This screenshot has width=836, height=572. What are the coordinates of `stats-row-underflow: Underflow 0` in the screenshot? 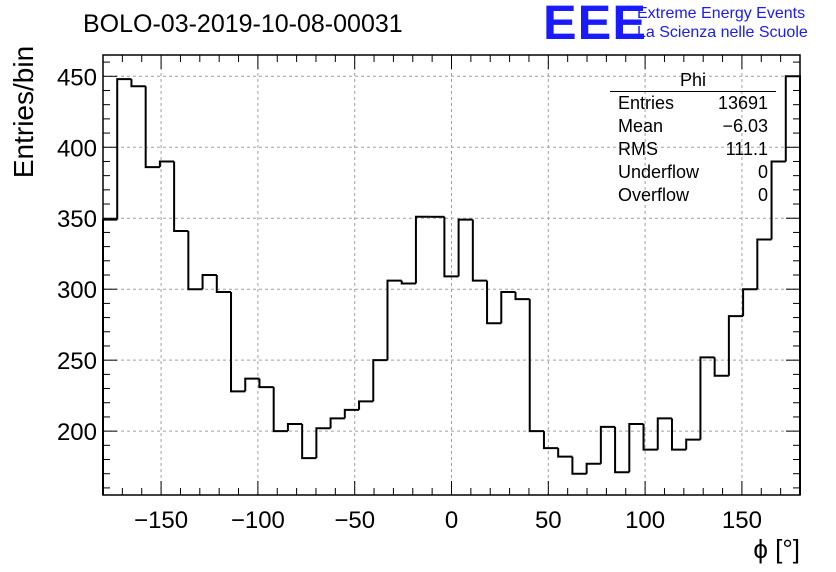 It's located at (693, 172).